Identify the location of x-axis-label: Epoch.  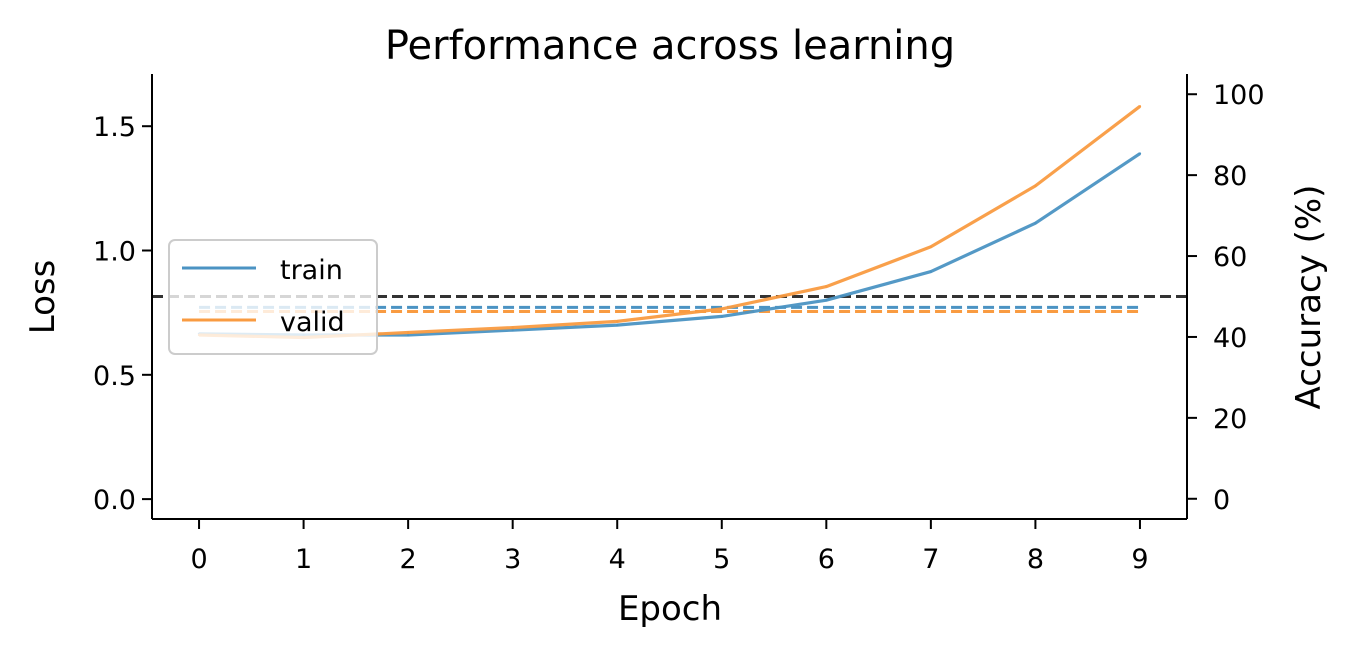
(670, 609).